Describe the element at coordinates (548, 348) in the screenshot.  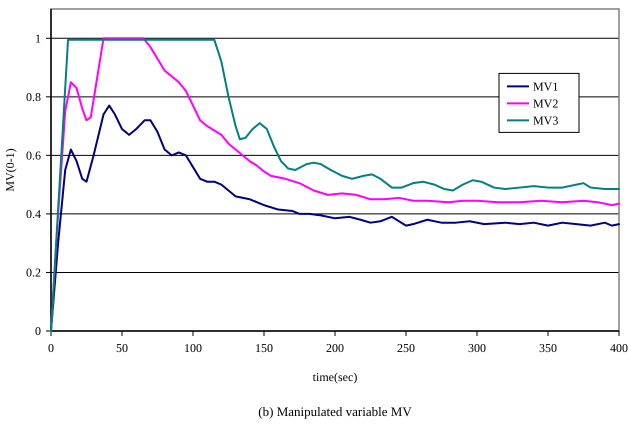
I see `x-tick-label: 350` at that location.